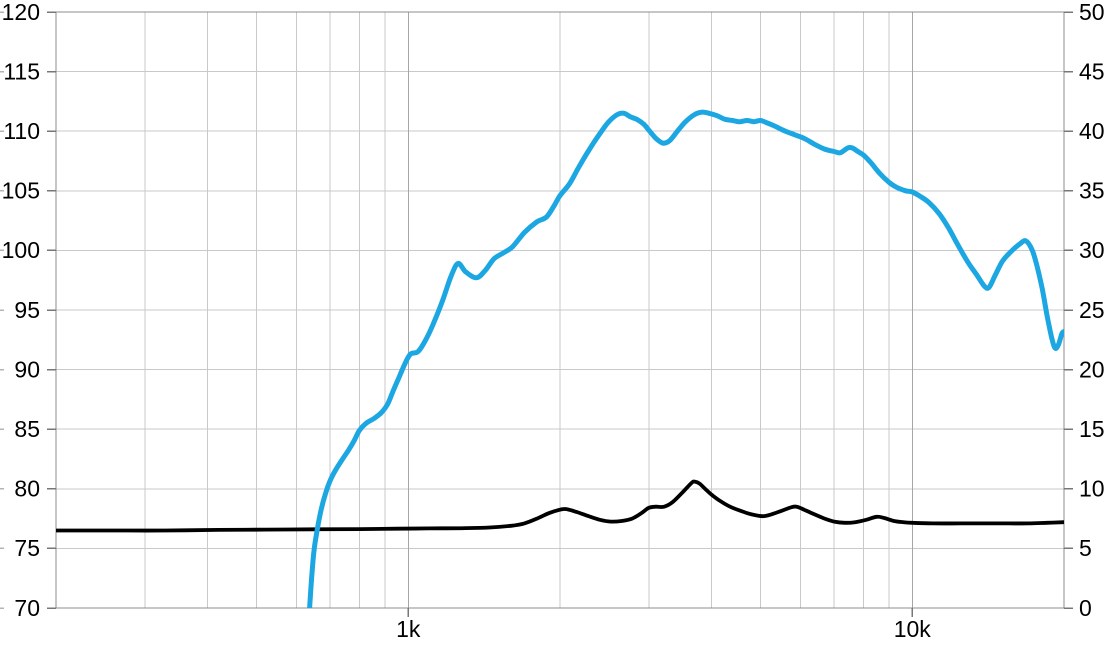 Image resolution: width=1114 pixels, height=654 pixels. What do you see at coordinates (1085, 548) in the screenshot?
I see `y-axis-right-tick-label: 5` at bounding box center [1085, 548].